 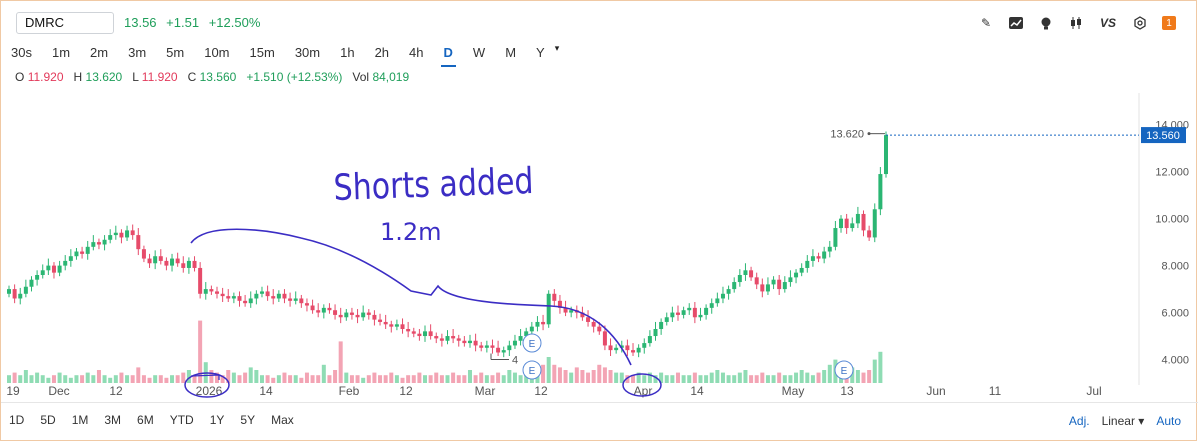 I want to click on y-tick-label: 12.000, so click(x=1172, y=173).